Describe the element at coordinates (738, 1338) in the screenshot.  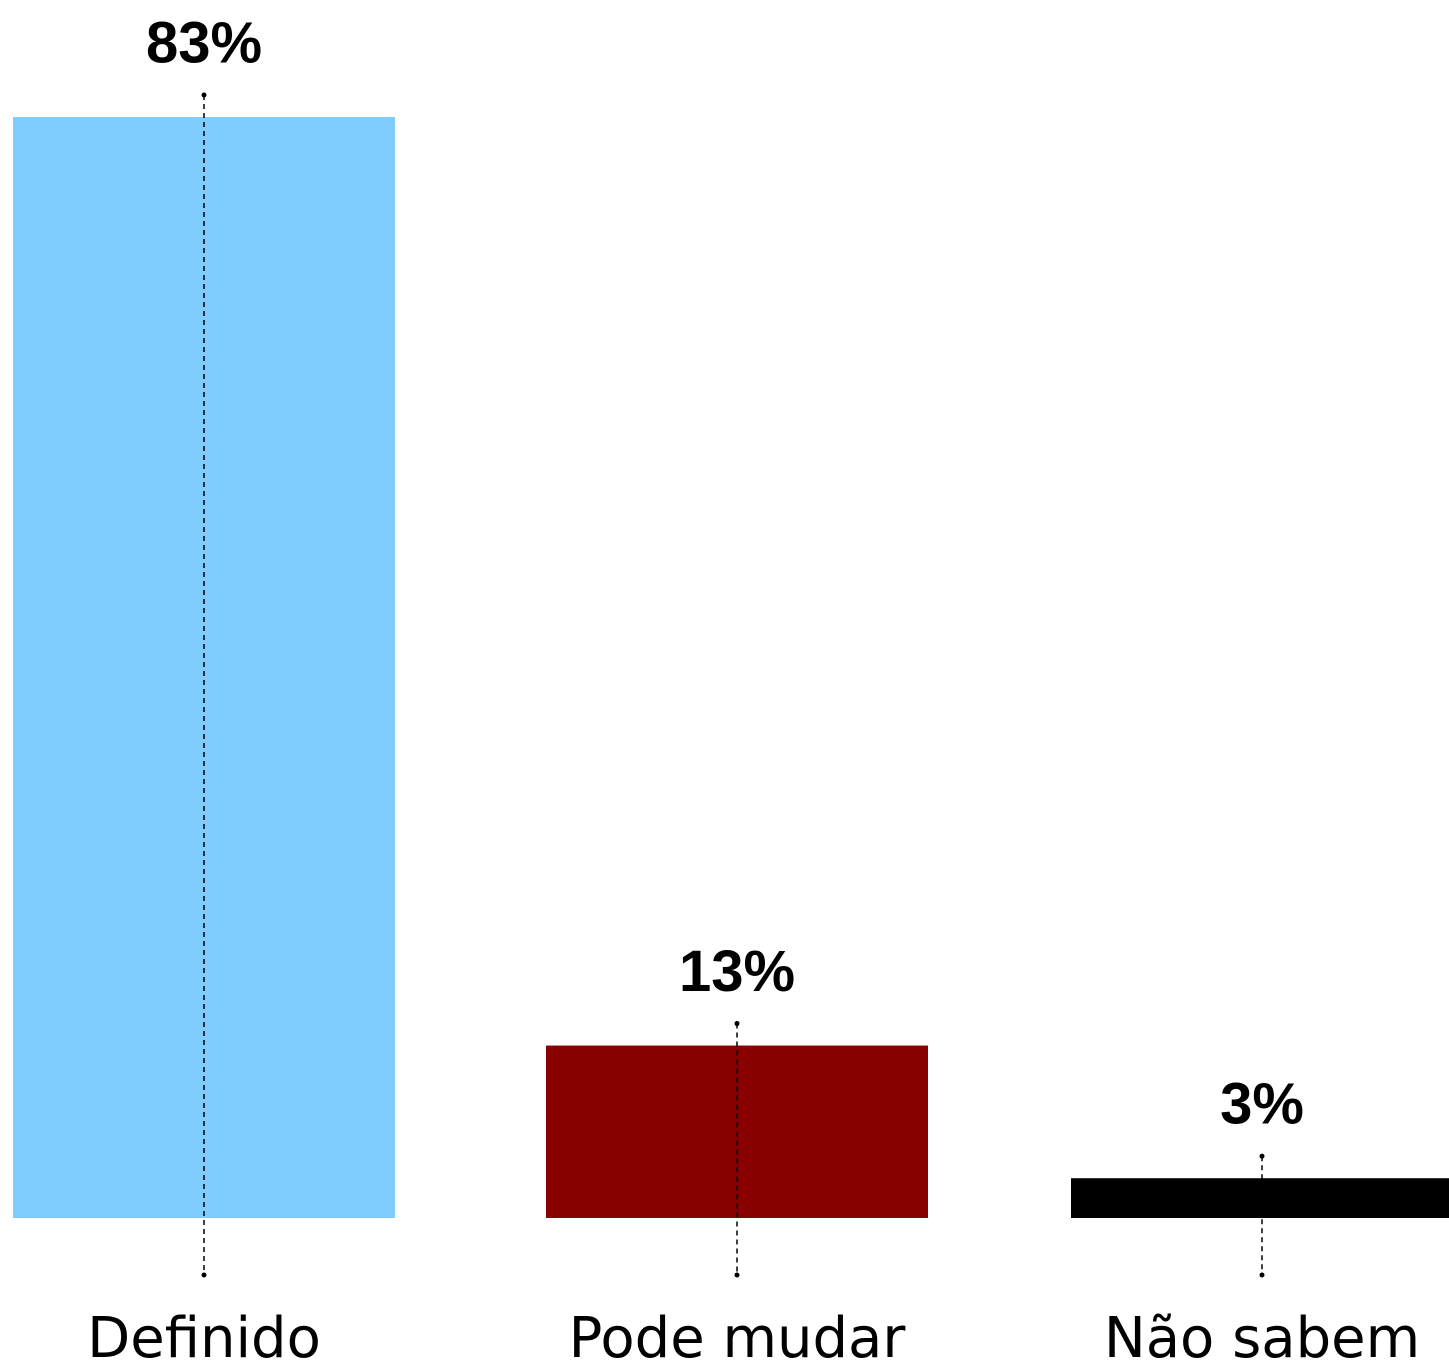
I see `category-label: Pode mudar` at that location.